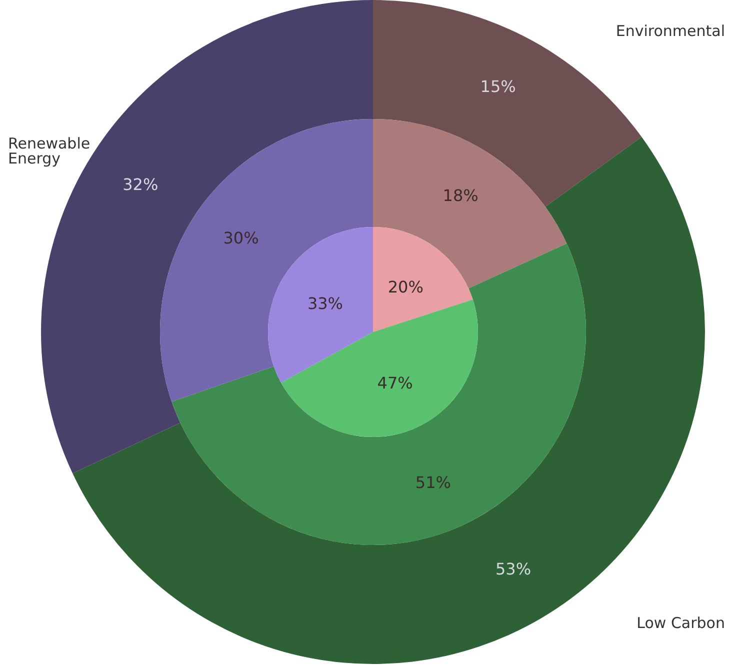 This screenshot has height=666, width=733. Describe the element at coordinates (433, 482) in the screenshot. I see `data-label: 51%` at that location.